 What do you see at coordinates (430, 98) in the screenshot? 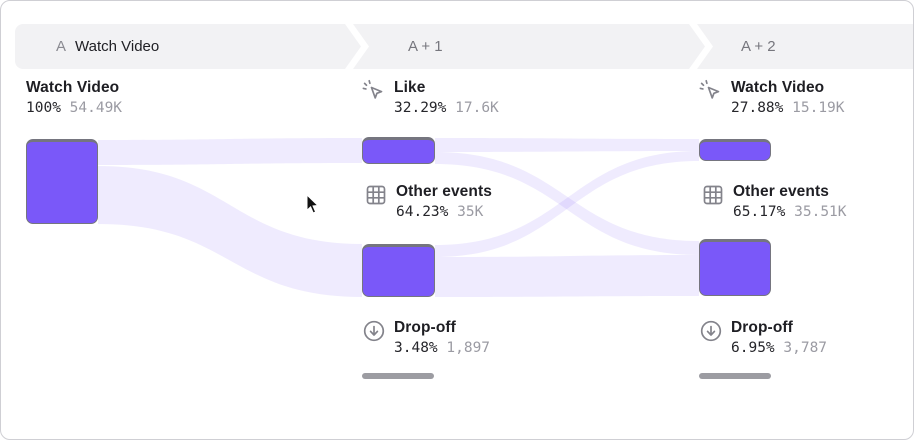
I see `label-step1-like: Like 32.29% 17.6K` at bounding box center [430, 98].